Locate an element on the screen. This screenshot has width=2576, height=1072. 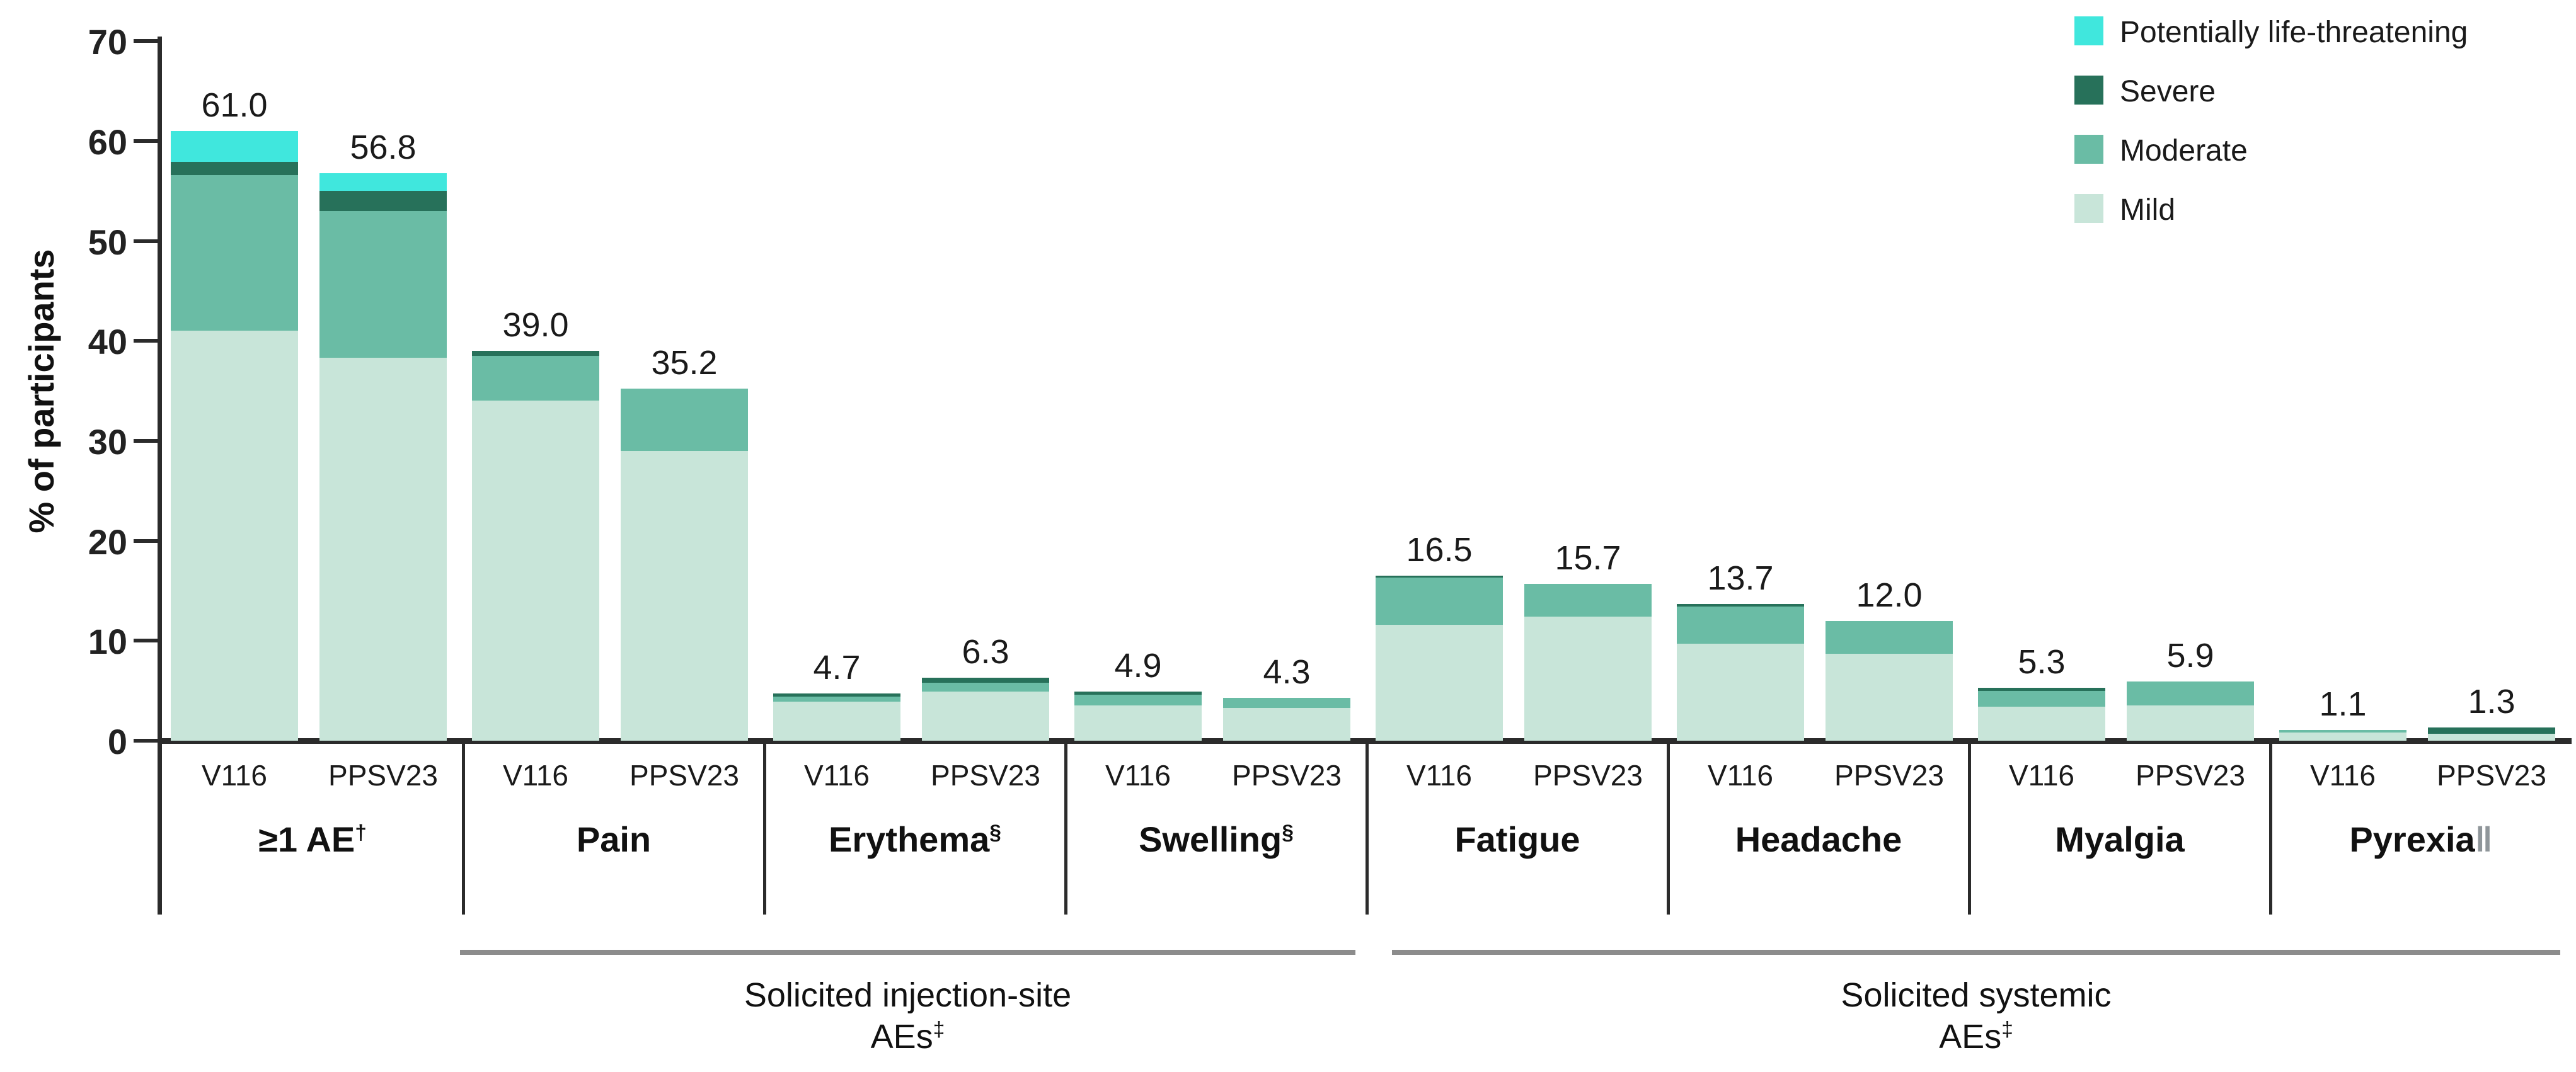
category-label: Myalgia is located at coordinates (2120, 839).